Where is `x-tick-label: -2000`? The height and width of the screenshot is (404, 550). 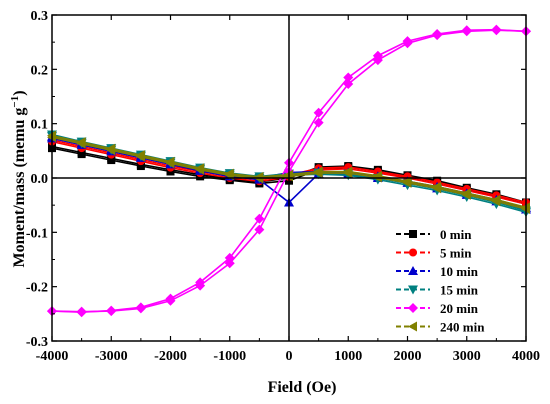
x-tick-label: -2000 is located at coordinates (170, 356).